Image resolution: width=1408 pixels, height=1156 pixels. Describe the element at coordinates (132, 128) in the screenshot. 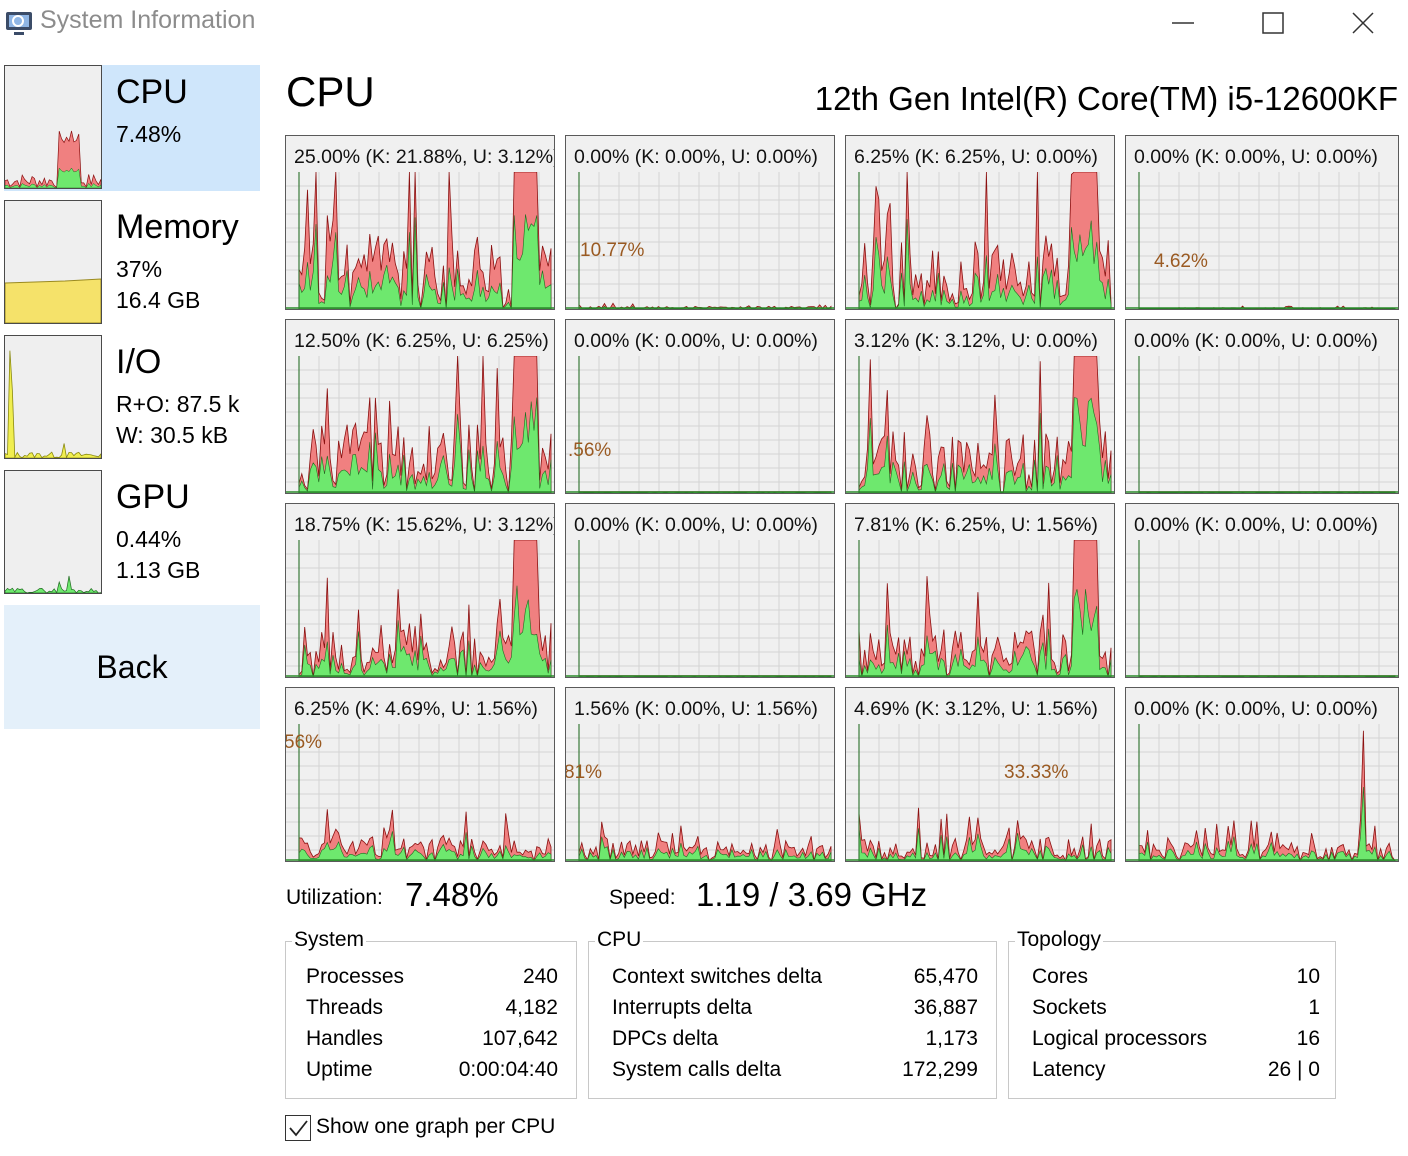

I see `sidebar-item-cpu: CPU 7.48%` at that location.